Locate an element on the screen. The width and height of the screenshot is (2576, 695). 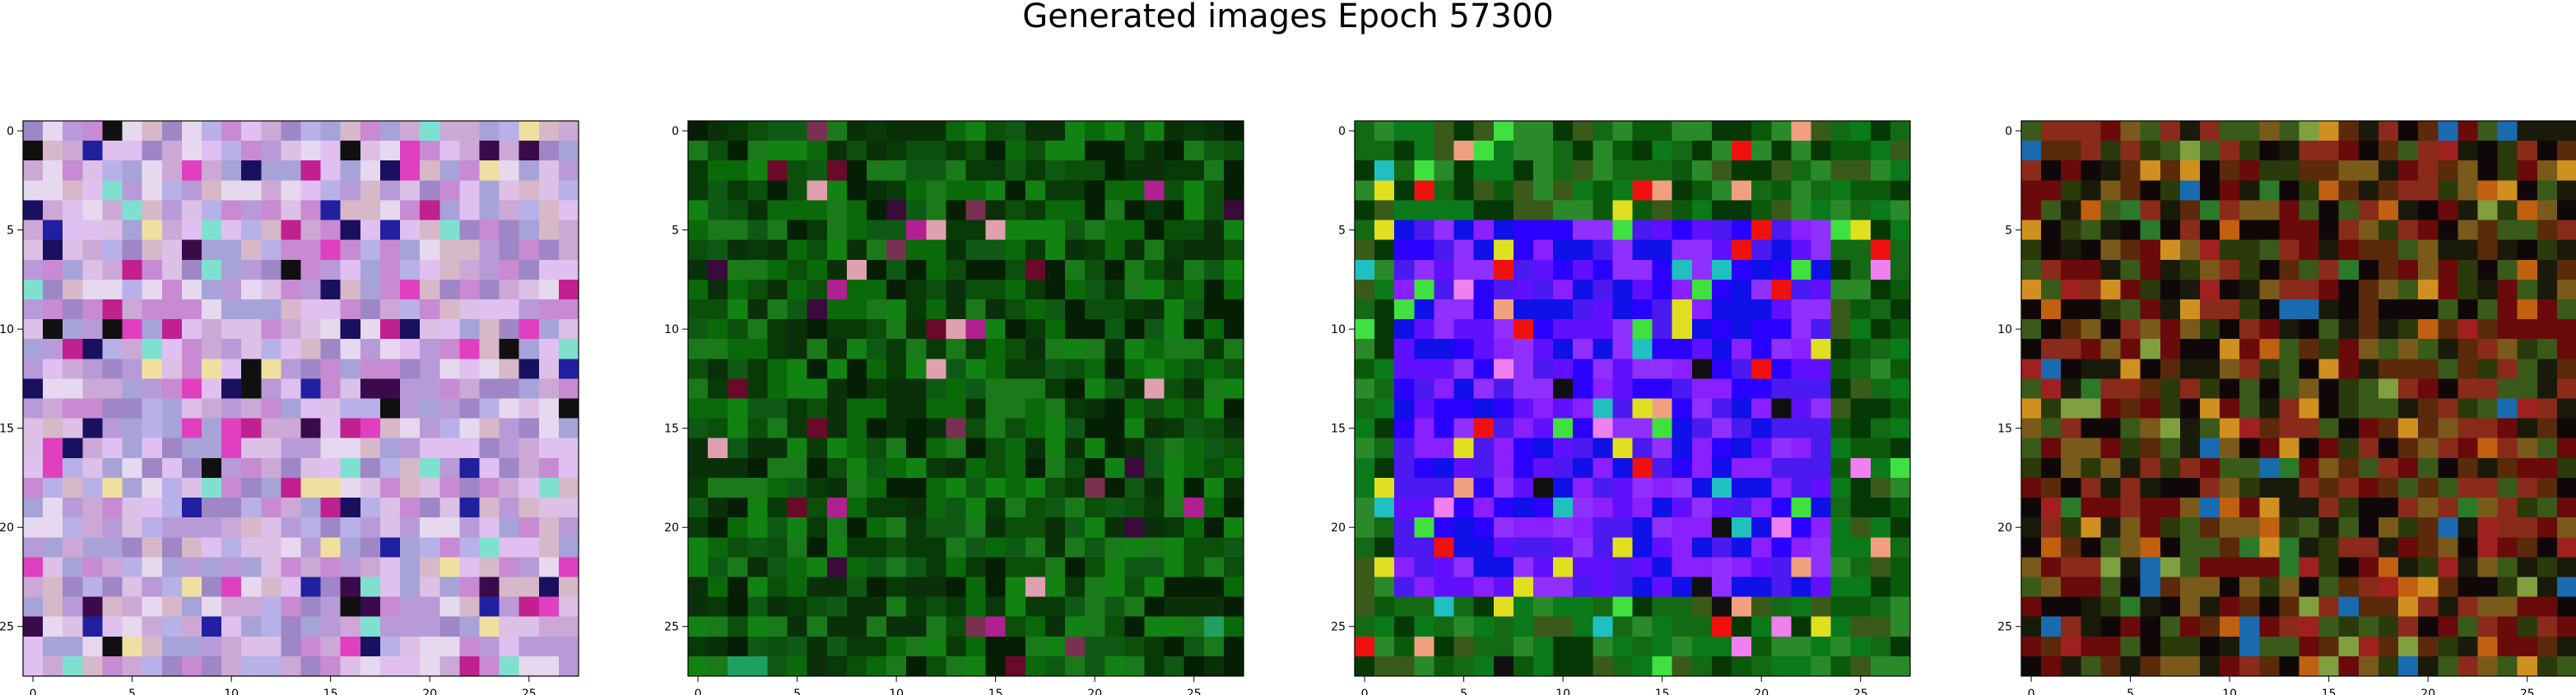
y-tick-label: 25 is located at coordinates (671, 627).